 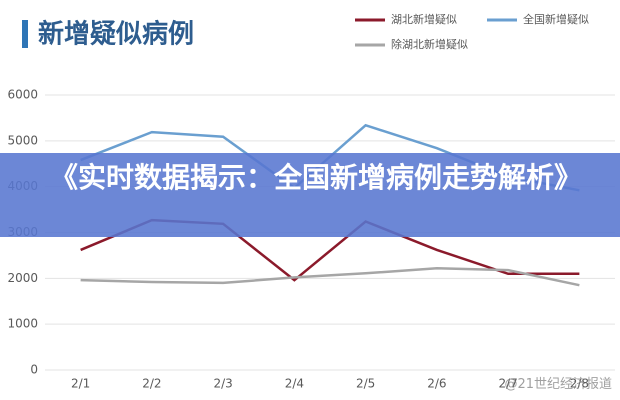 I want to click on legend-label: 全国新增疑似, so click(x=556, y=19).